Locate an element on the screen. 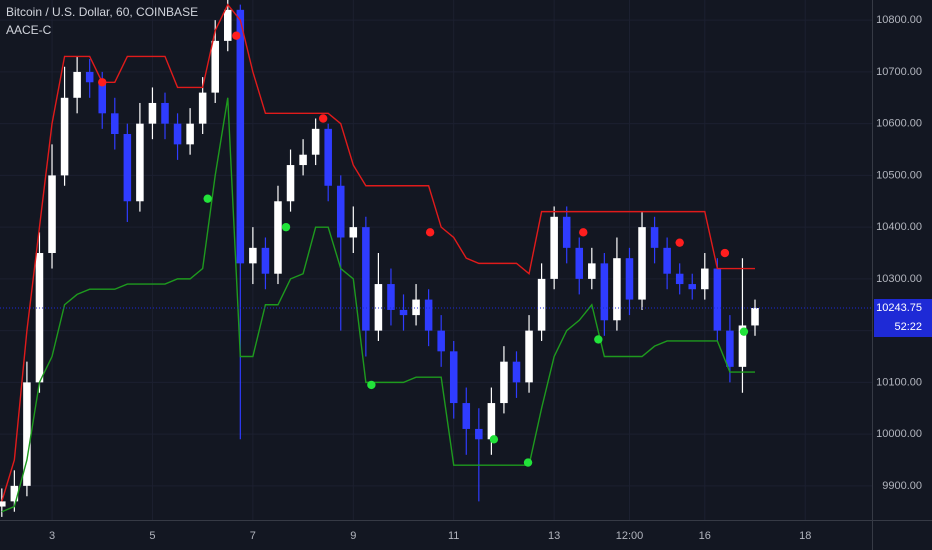 This screenshot has width=932, height=550. x-tick-label: 12:00 is located at coordinates (630, 536).